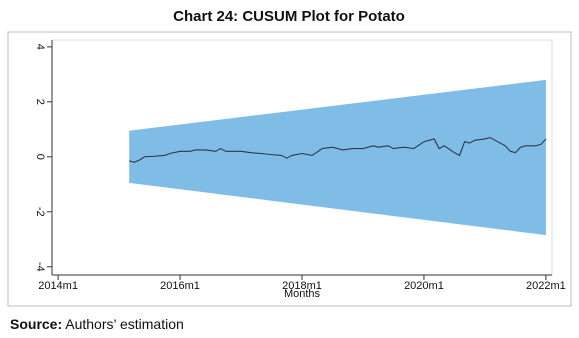 Image resolution: width=579 pixels, height=338 pixels. I want to click on x-tick-label: 2020m1, so click(424, 286).